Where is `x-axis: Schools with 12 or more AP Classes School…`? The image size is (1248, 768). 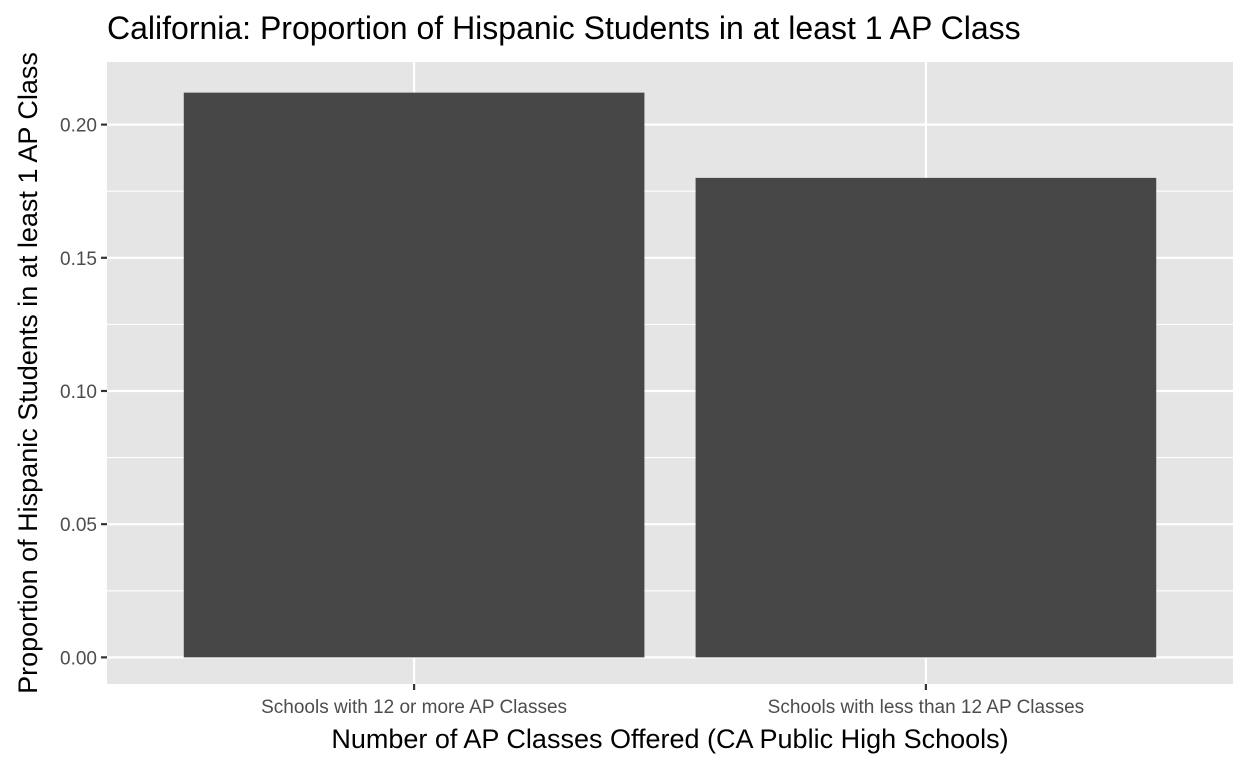 x-axis: Schools with 12 or more AP Classes School… is located at coordinates (672, 701).